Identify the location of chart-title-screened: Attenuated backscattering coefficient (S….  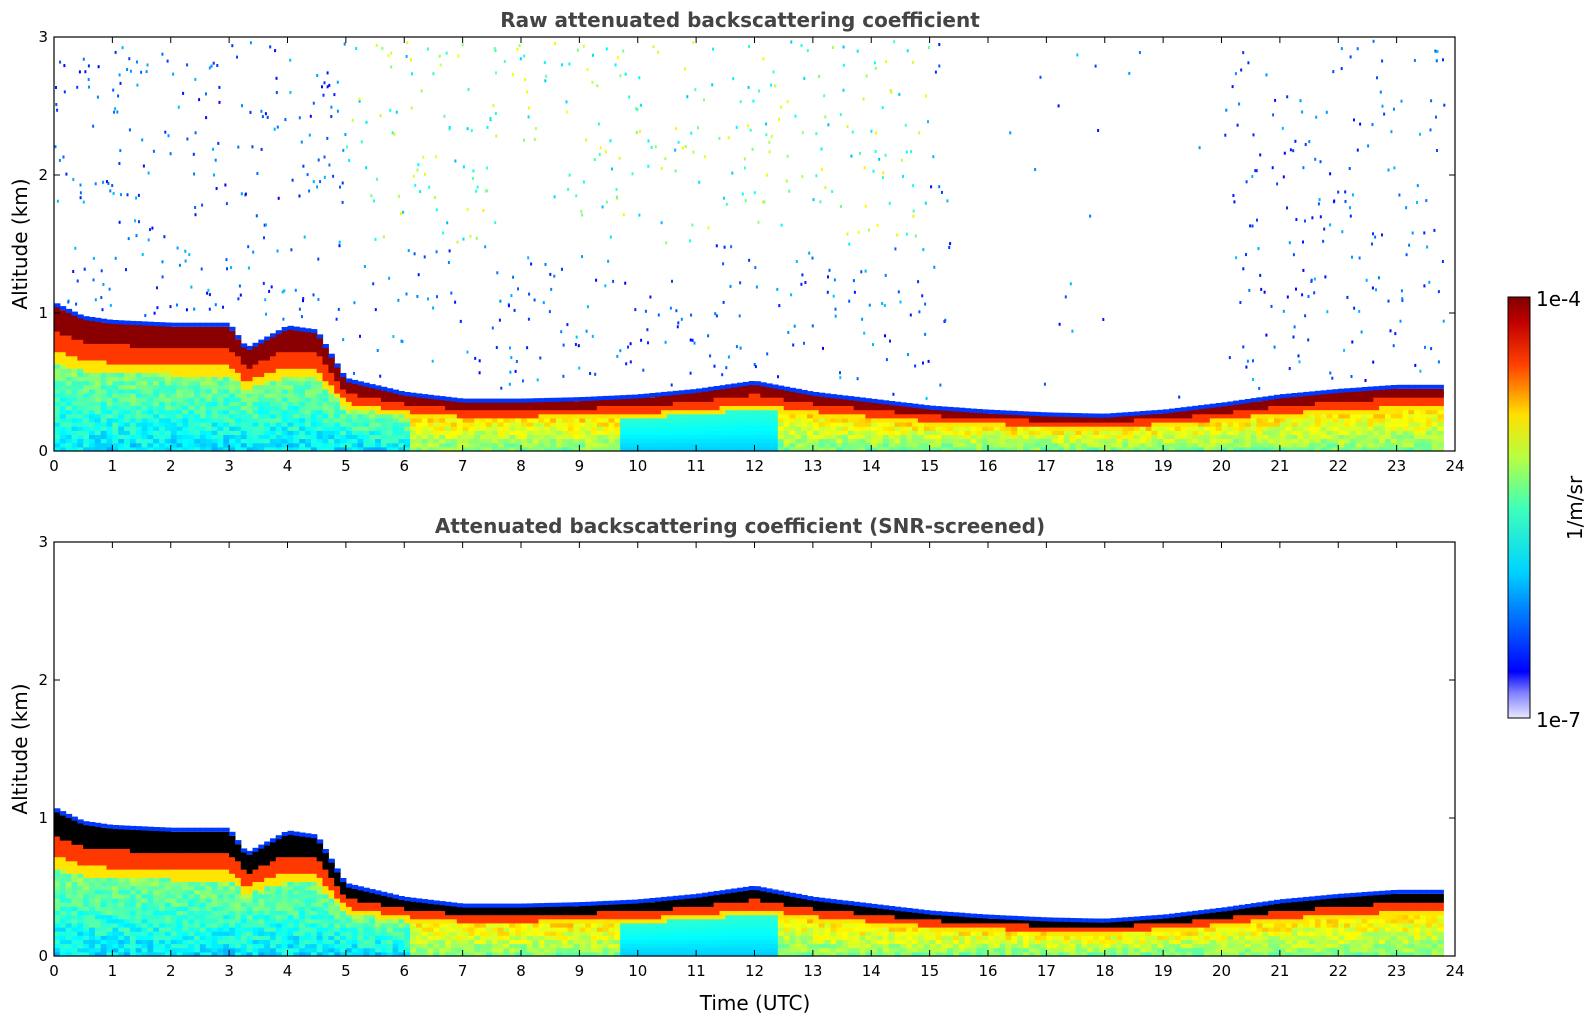
(740, 526).